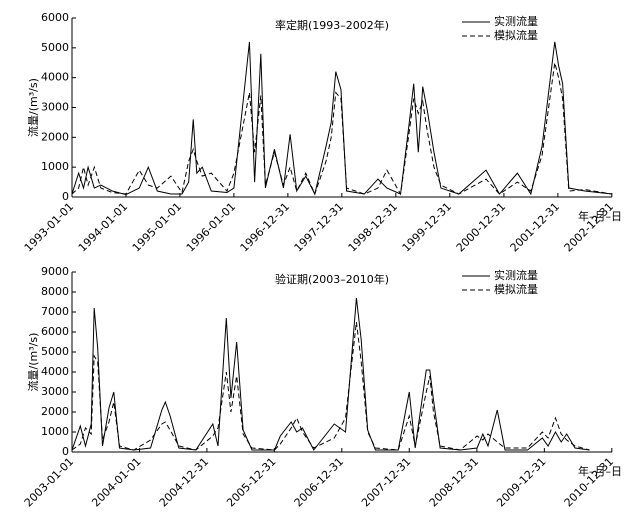  Describe the element at coordinates (251, 482) in the screenshot. I see `x-tick-label: 2005-12-31` at that location.